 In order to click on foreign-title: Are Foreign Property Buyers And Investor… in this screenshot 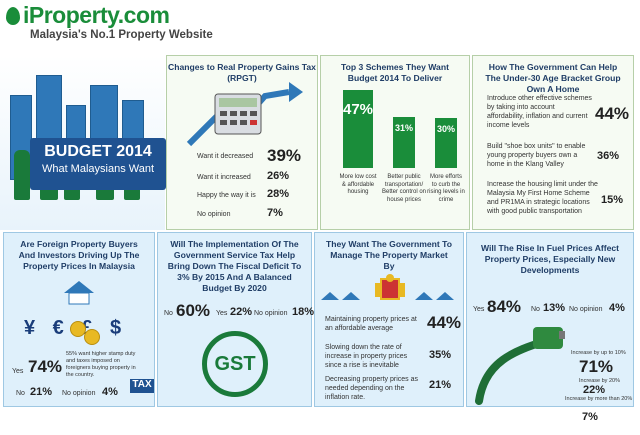, I will do `click(79, 255)`.